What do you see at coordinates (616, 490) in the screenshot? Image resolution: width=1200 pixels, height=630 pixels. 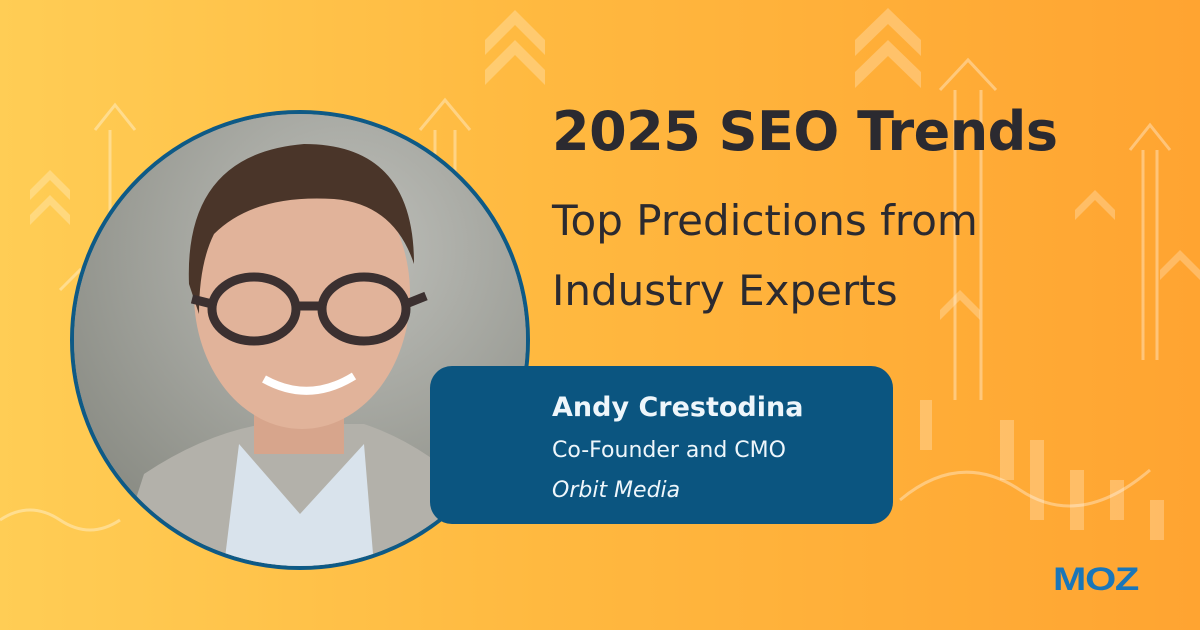 I see `speaker-organization: Orbit Media` at bounding box center [616, 490].